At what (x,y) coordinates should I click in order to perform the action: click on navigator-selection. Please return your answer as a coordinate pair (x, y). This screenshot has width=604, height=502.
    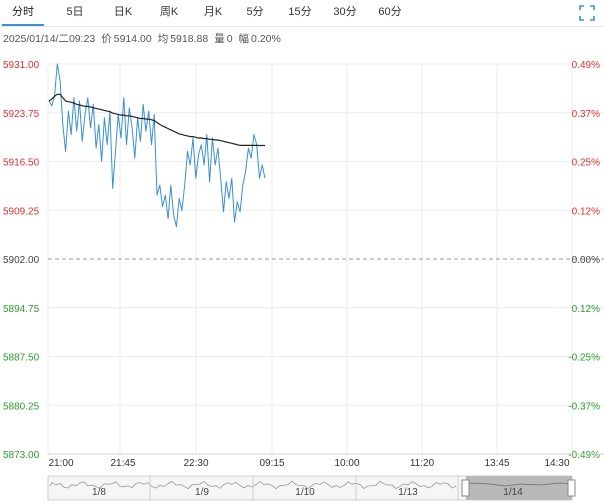
    Looking at the image, I should click on (519, 488).